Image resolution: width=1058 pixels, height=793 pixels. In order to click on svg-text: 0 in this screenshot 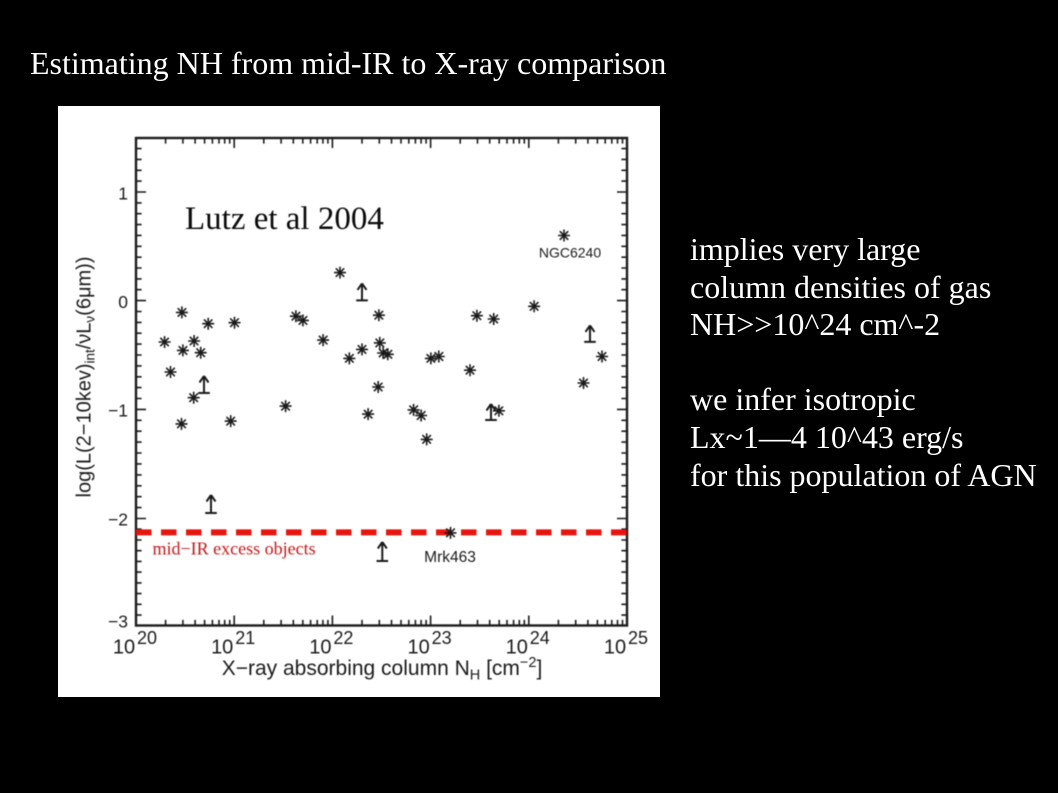, I will do `click(123, 302)`.